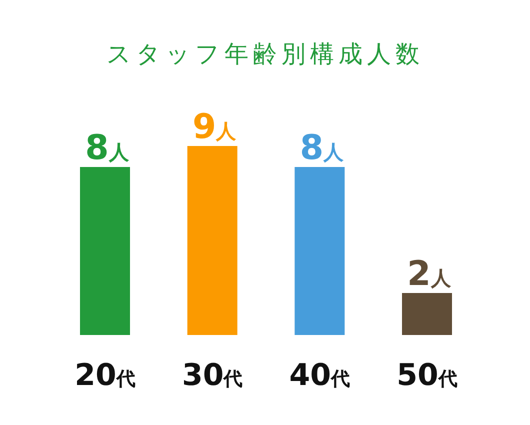 This screenshot has width=530, height=425. I want to click on x-tick-label: 40代, so click(319, 375).